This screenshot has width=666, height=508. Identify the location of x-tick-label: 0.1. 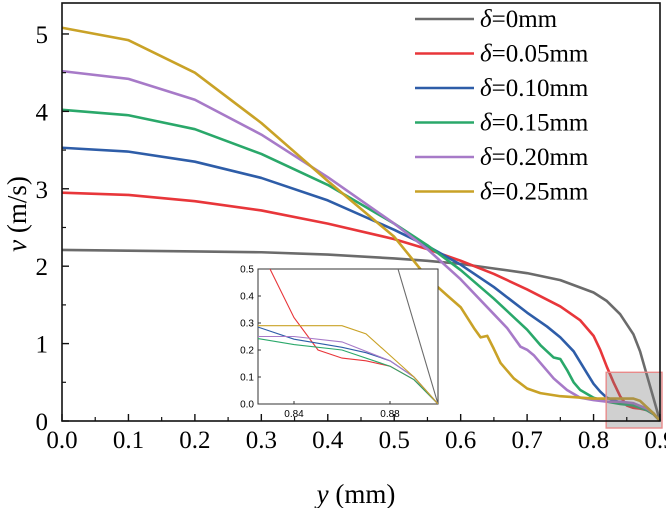
(128, 440).